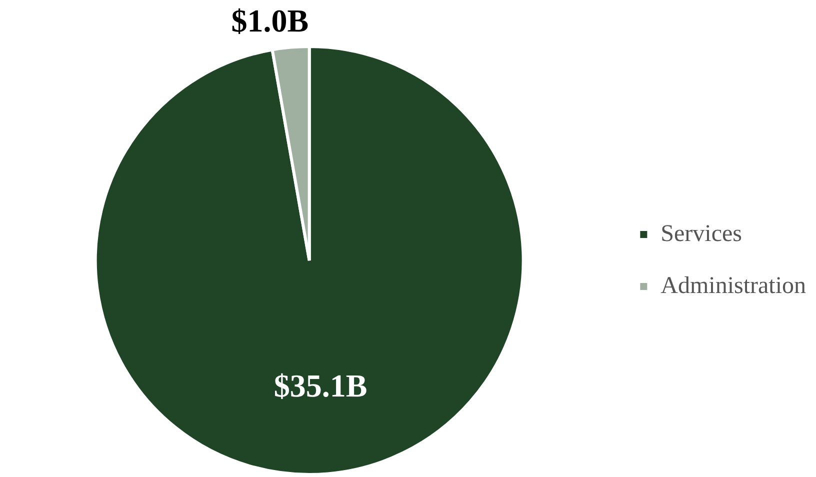  What do you see at coordinates (701, 233) in the screenshot?
I see `legend-label: Services` at bounding box center [701, 233].